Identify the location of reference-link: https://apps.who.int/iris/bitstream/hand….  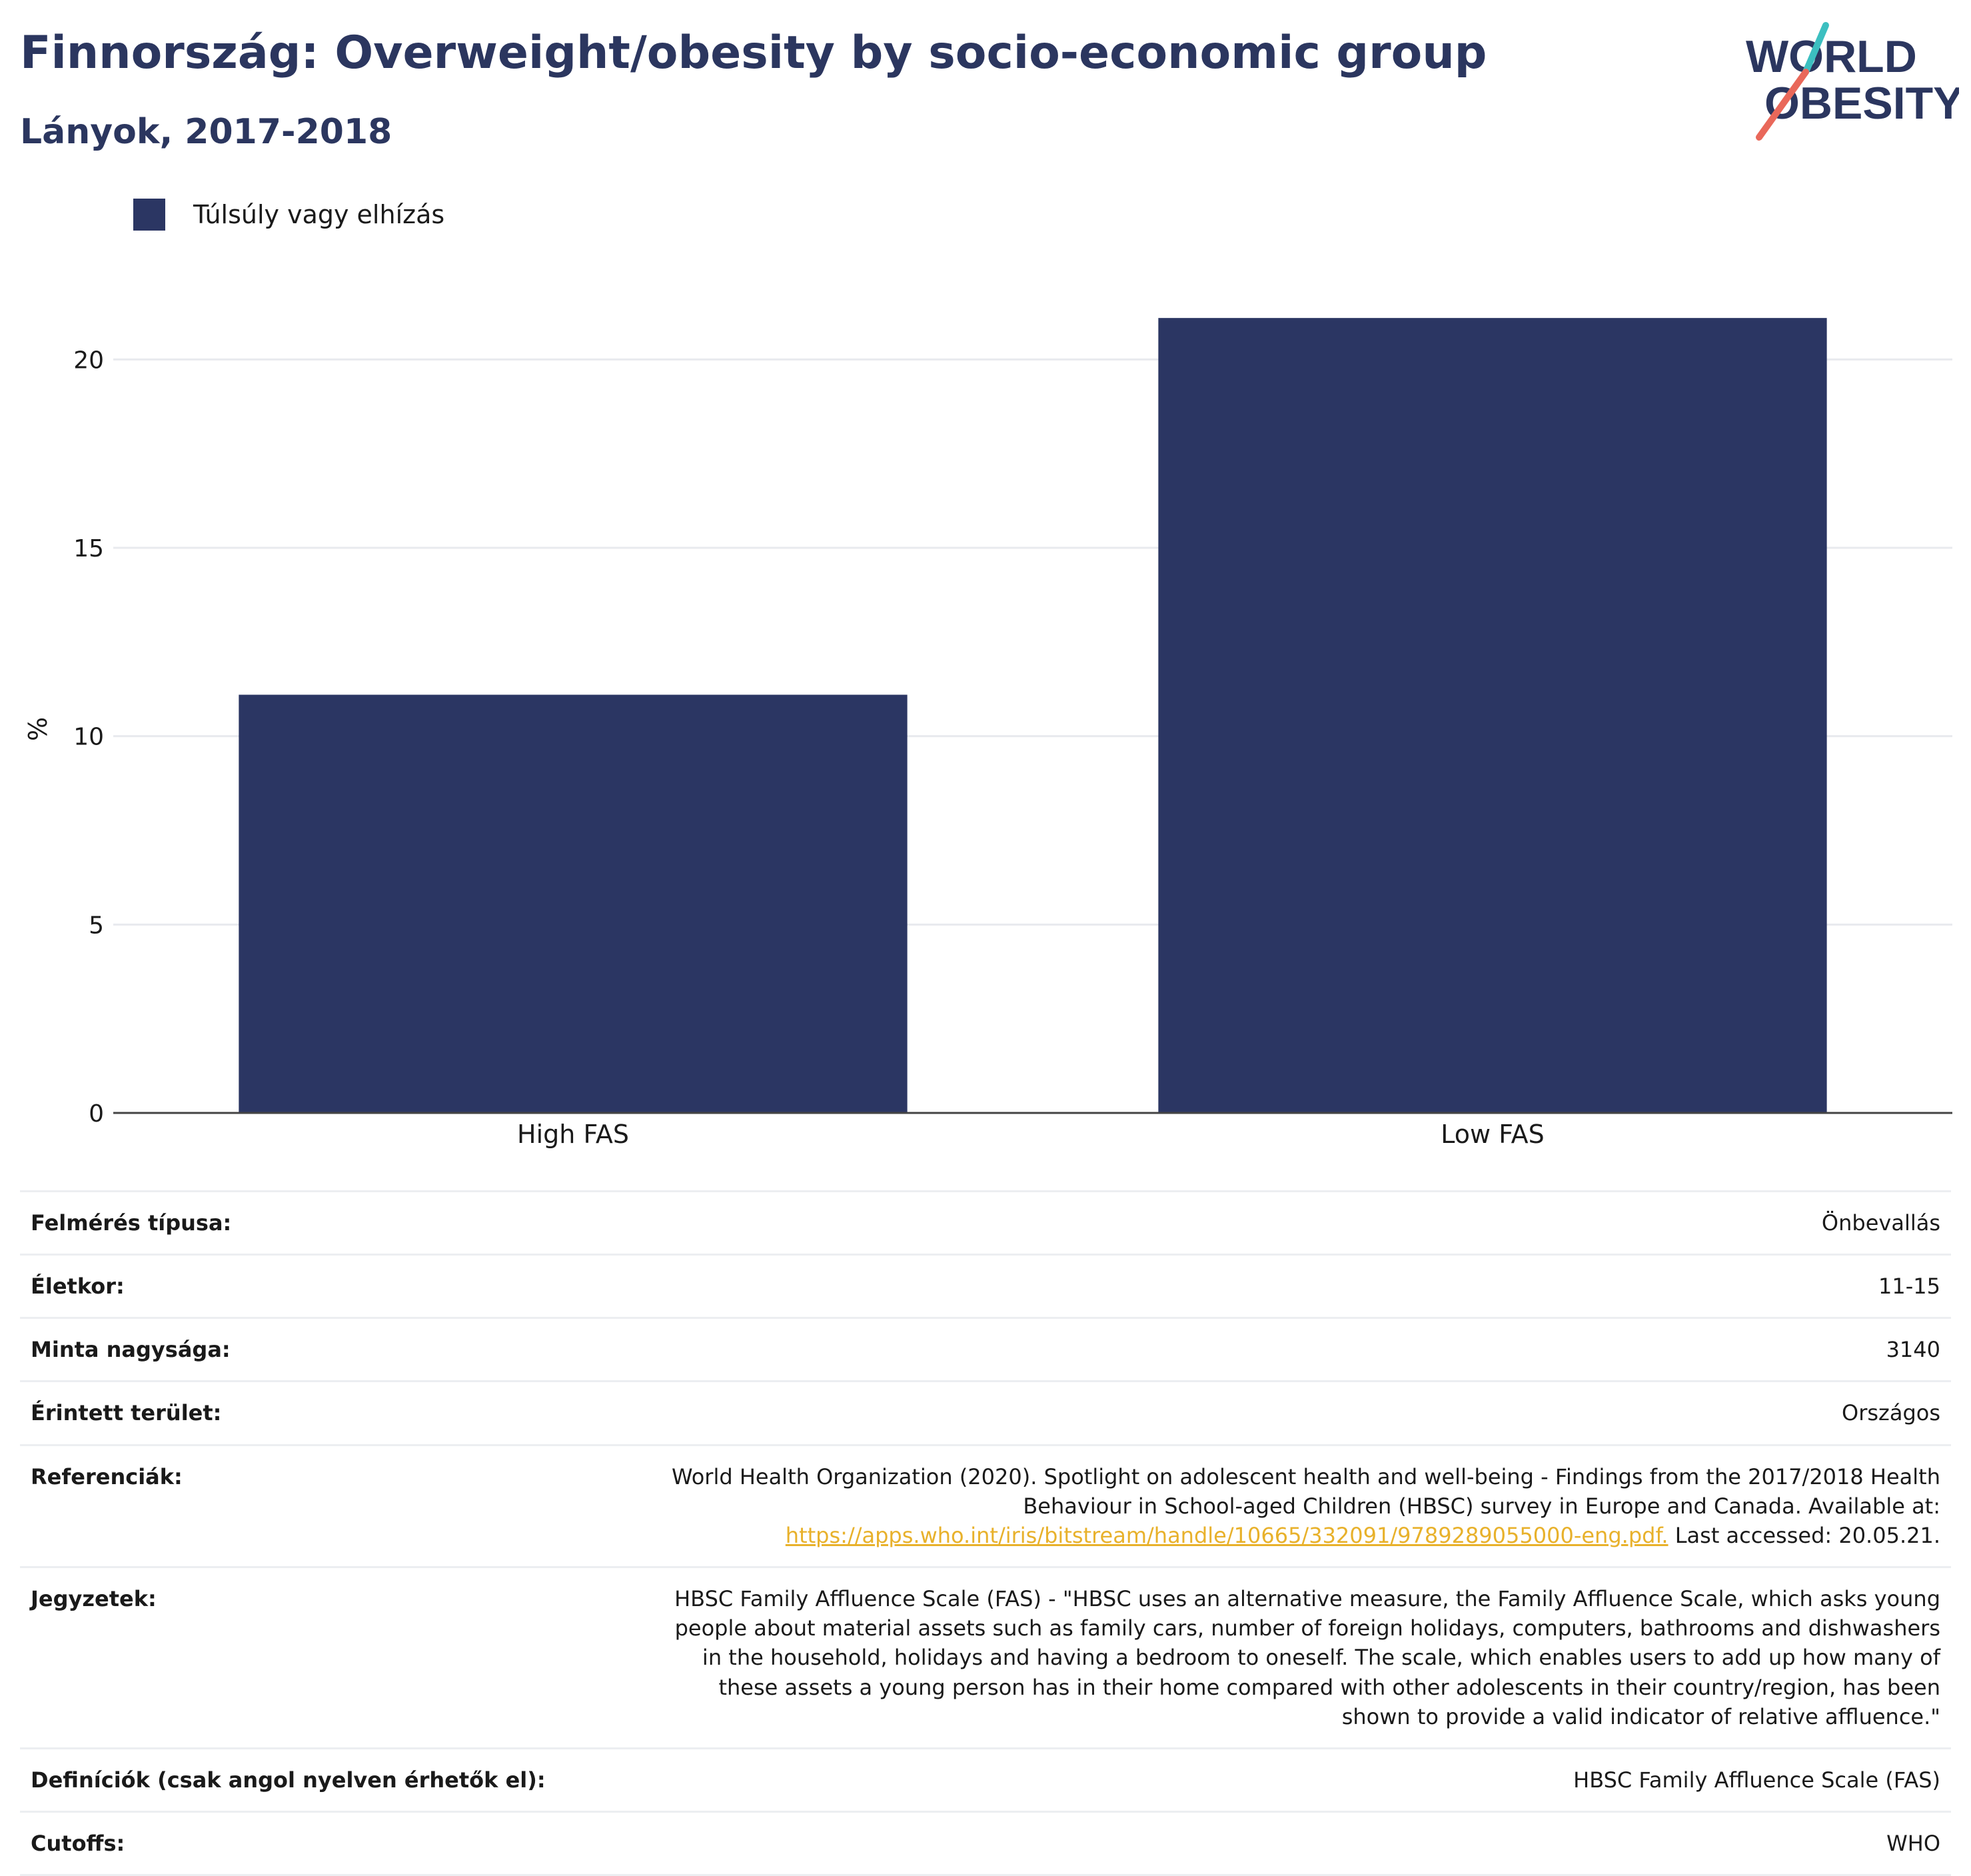
(1226, 1535).